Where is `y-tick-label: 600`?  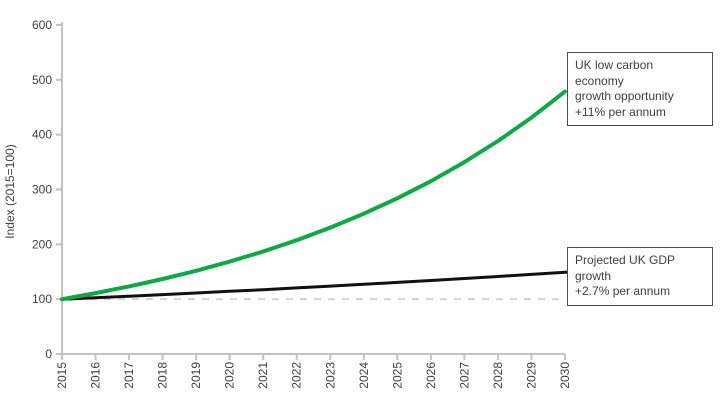
y-tick-label: 600 is located at coordinates (42, 25).